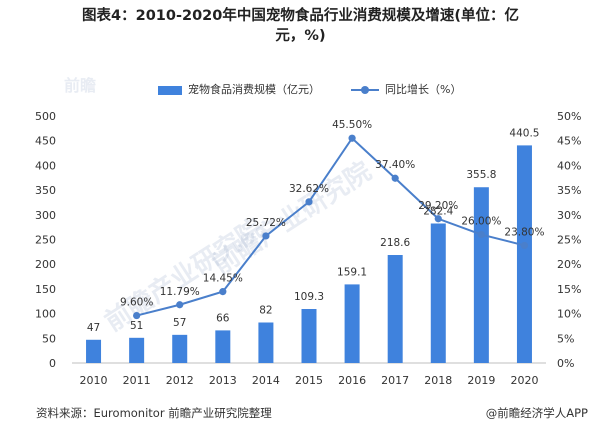 This screenshot has height=439, width=601. I want to click on bar-value-label: 51, so click(136, 326).